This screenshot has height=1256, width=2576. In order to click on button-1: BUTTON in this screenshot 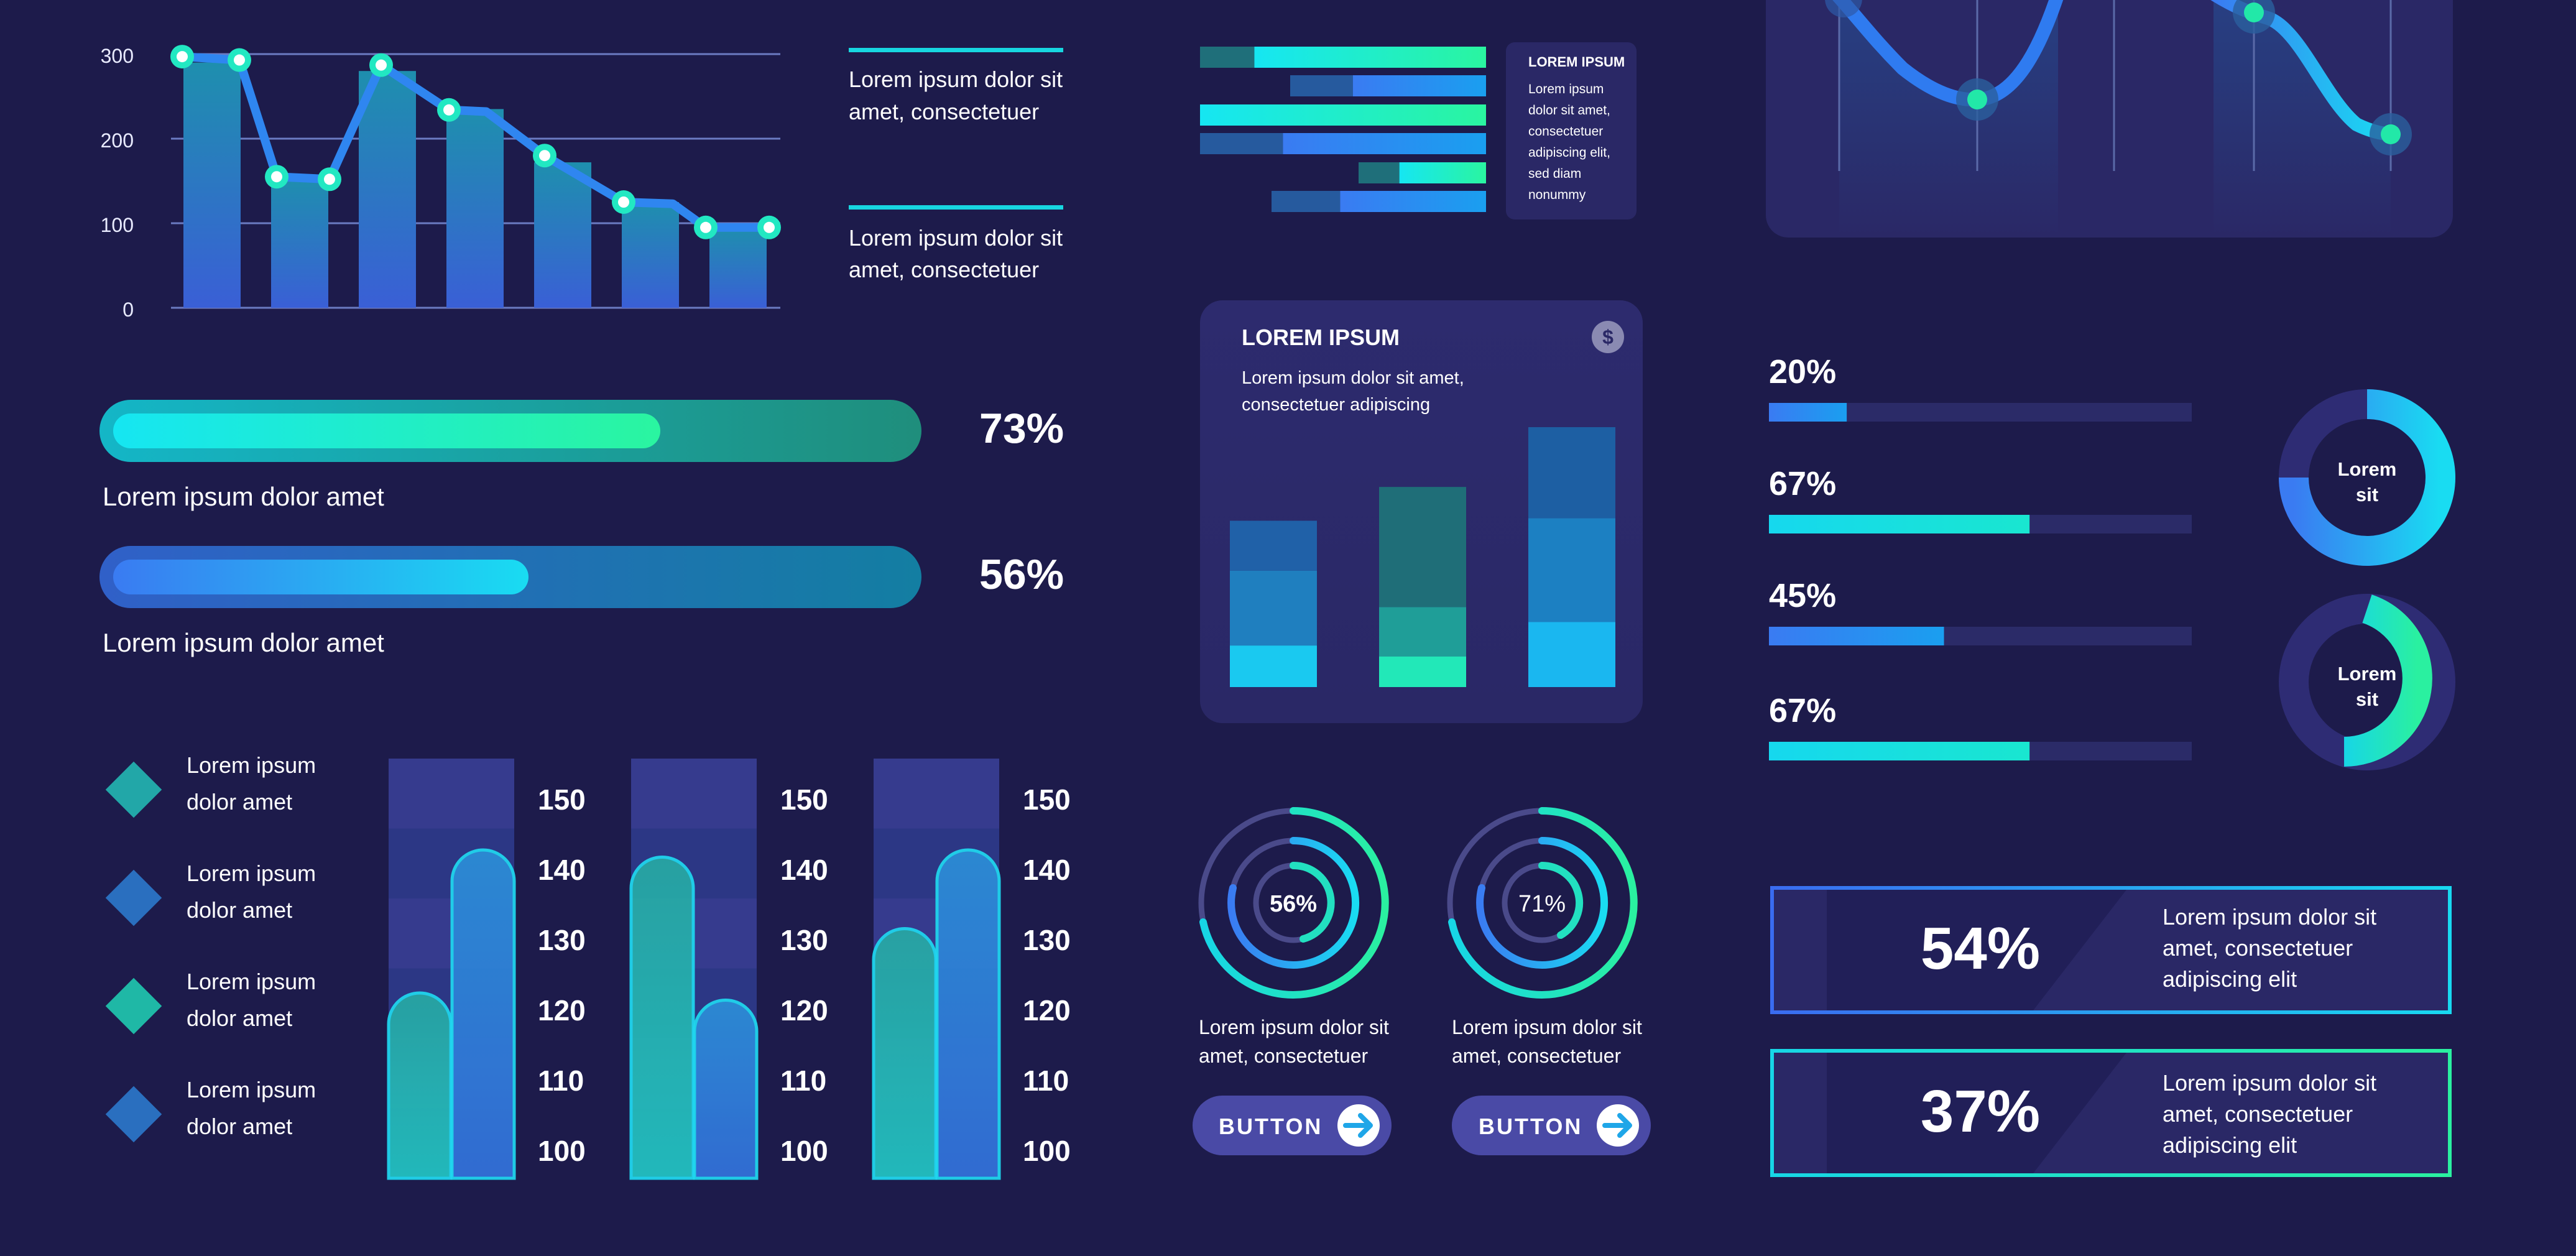, I will do `click(1292, 1125)`.